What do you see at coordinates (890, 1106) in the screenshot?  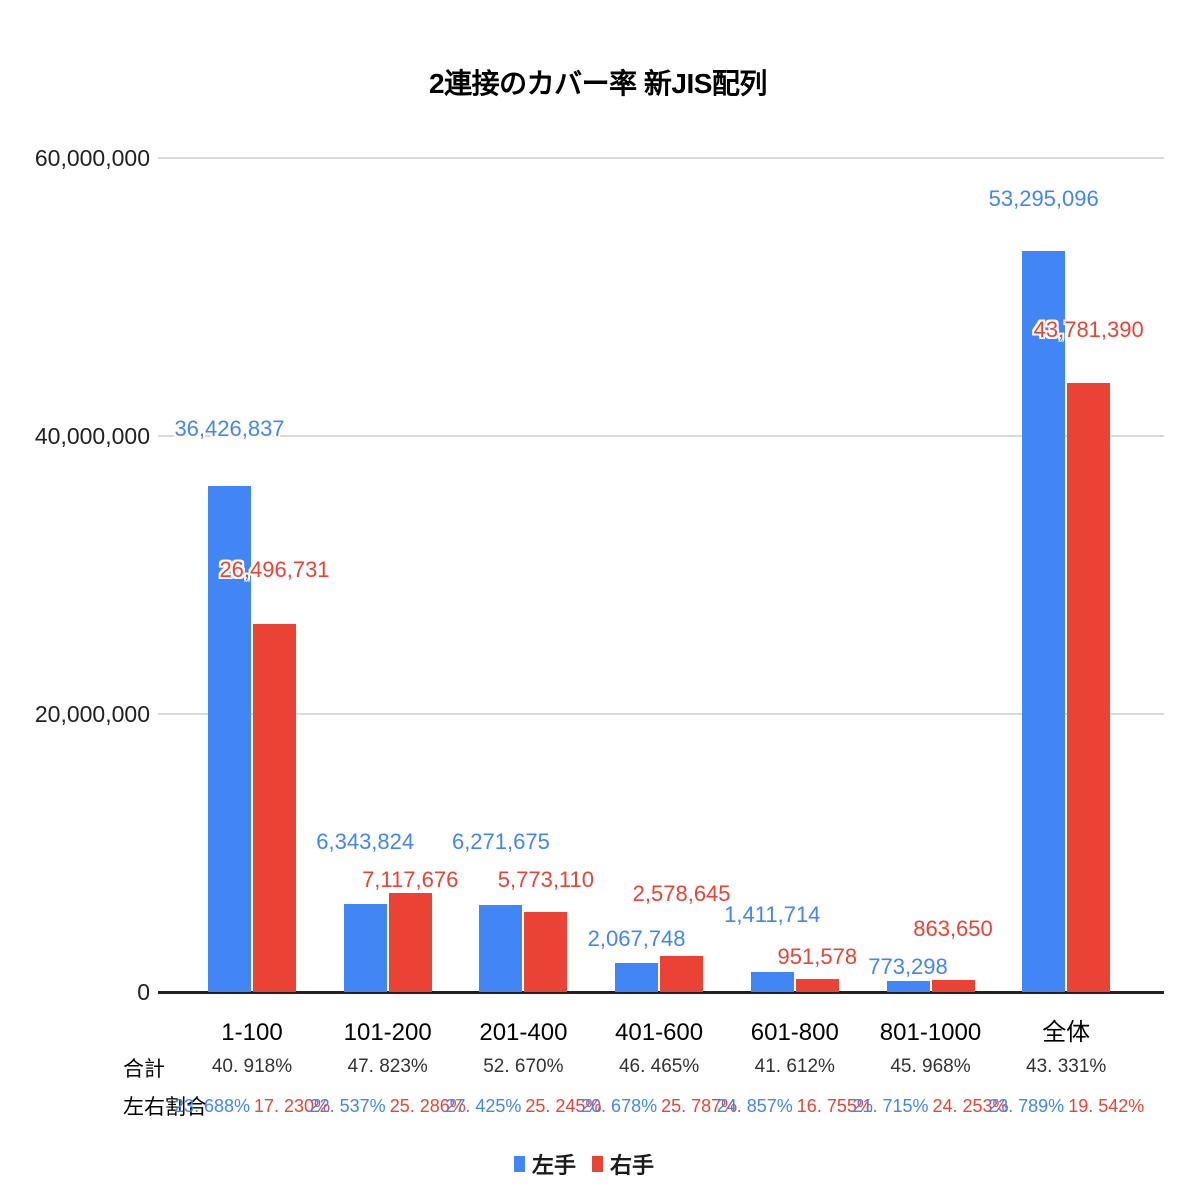 I see `ratio-left-value: 21. 715%` at bounding box center [890, 1106].